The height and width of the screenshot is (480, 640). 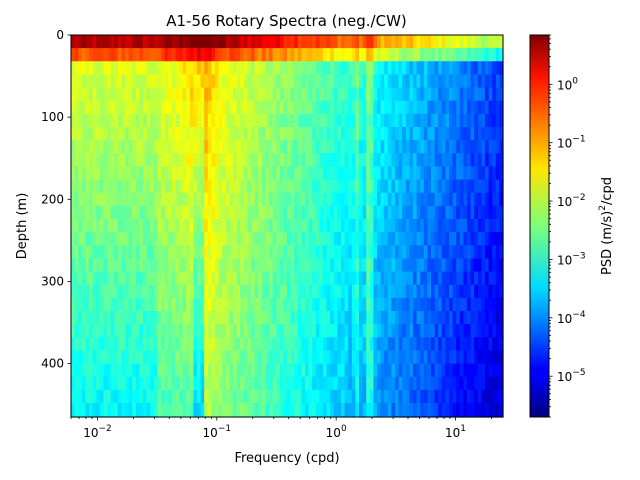 I want to click on colorbar-tick-label: 10−3, so click(x=571, y=259).